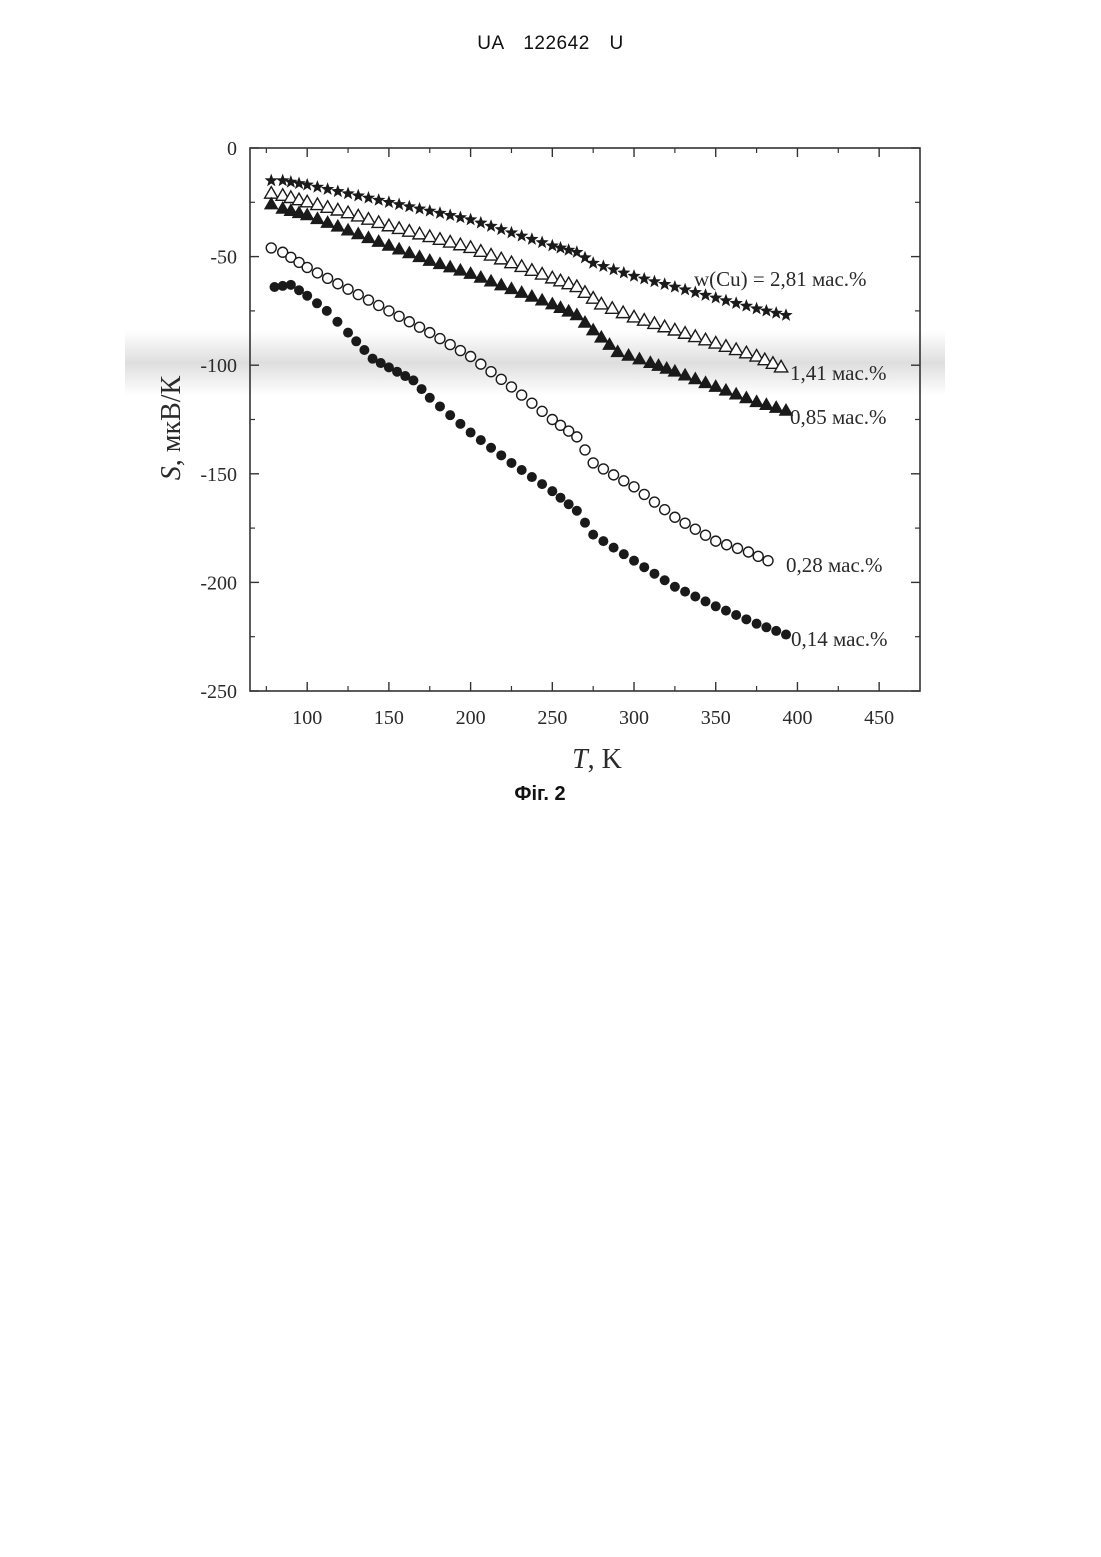  What do you see at coordinates (218, 692) in the screenshot?
I see `y-tick-label: -250` at bounding box center [218, 692].